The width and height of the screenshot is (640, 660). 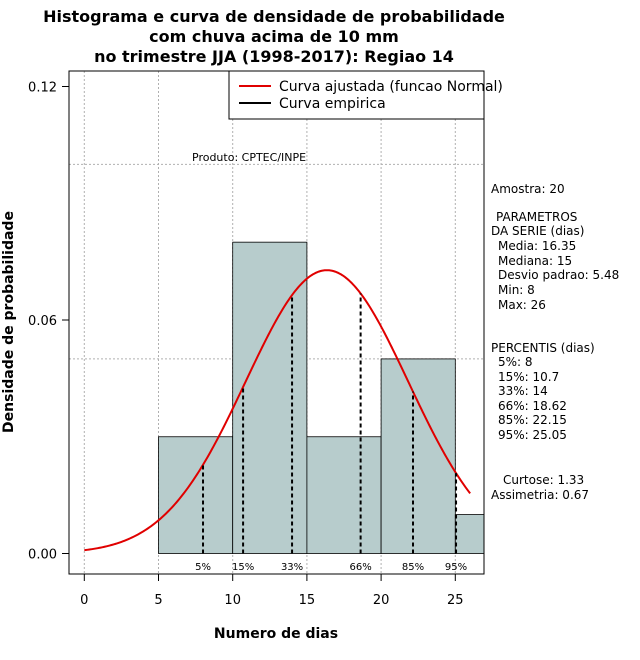 What do you see at coordinates (540, 495) in the screenshot?
I see `stat-skewness: Assimetria: 0.67` at bounding box center [540, 495].